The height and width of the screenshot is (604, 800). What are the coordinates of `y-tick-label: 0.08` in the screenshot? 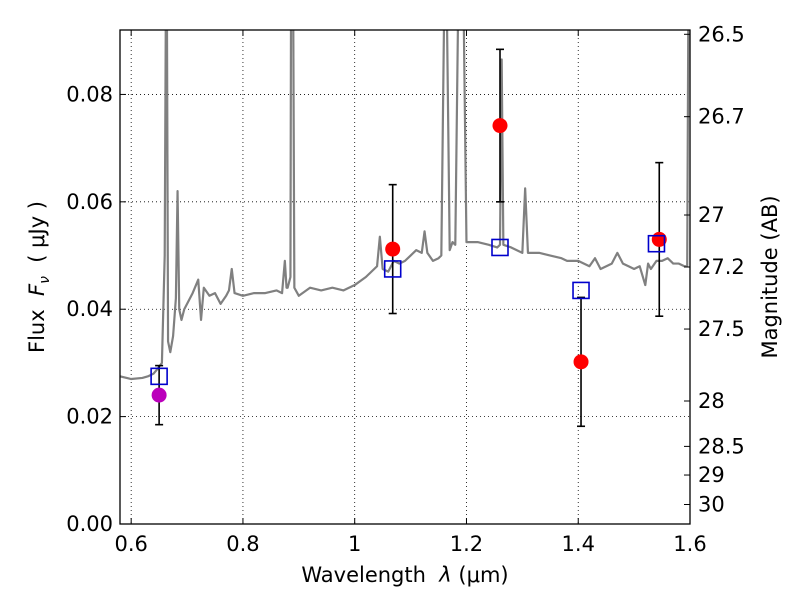 It's located at (89, 94).